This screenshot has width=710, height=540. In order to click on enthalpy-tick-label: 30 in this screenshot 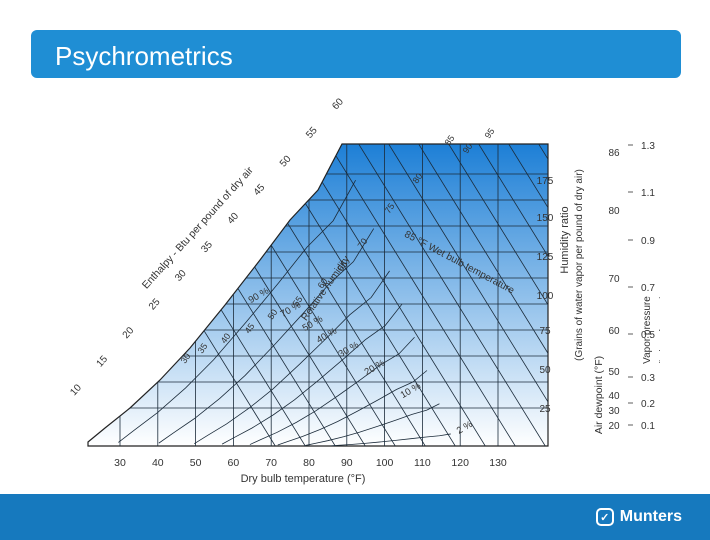, I will do `click(181, 276)`.